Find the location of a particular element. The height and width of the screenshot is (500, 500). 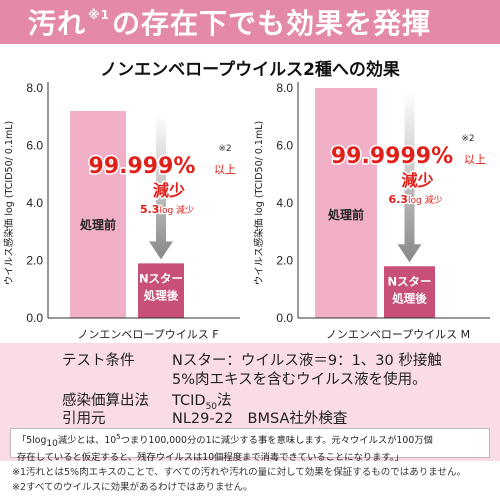

calc-method-sub: 50 is located at coordinates (211, 406).